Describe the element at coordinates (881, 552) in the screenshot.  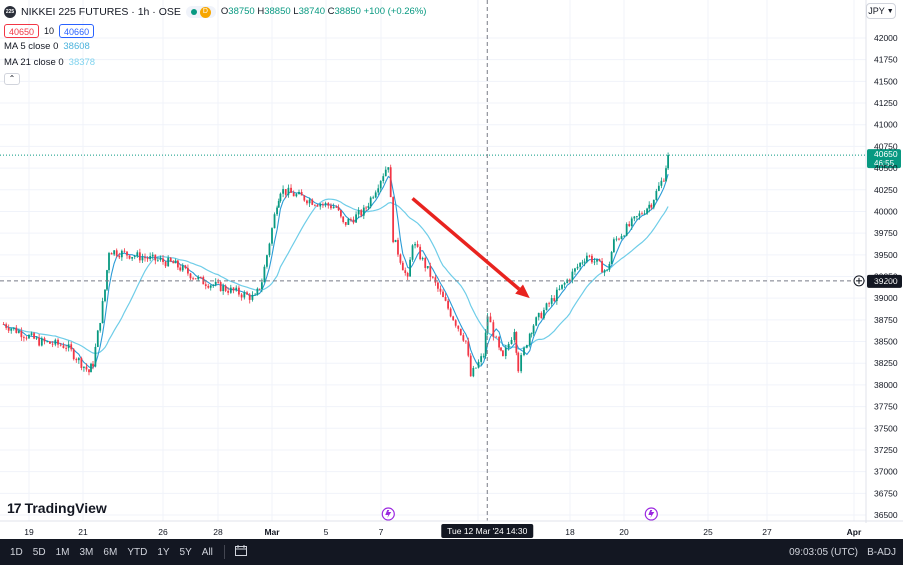
I see `adjustment-toggle: B-ADJ` at that location.